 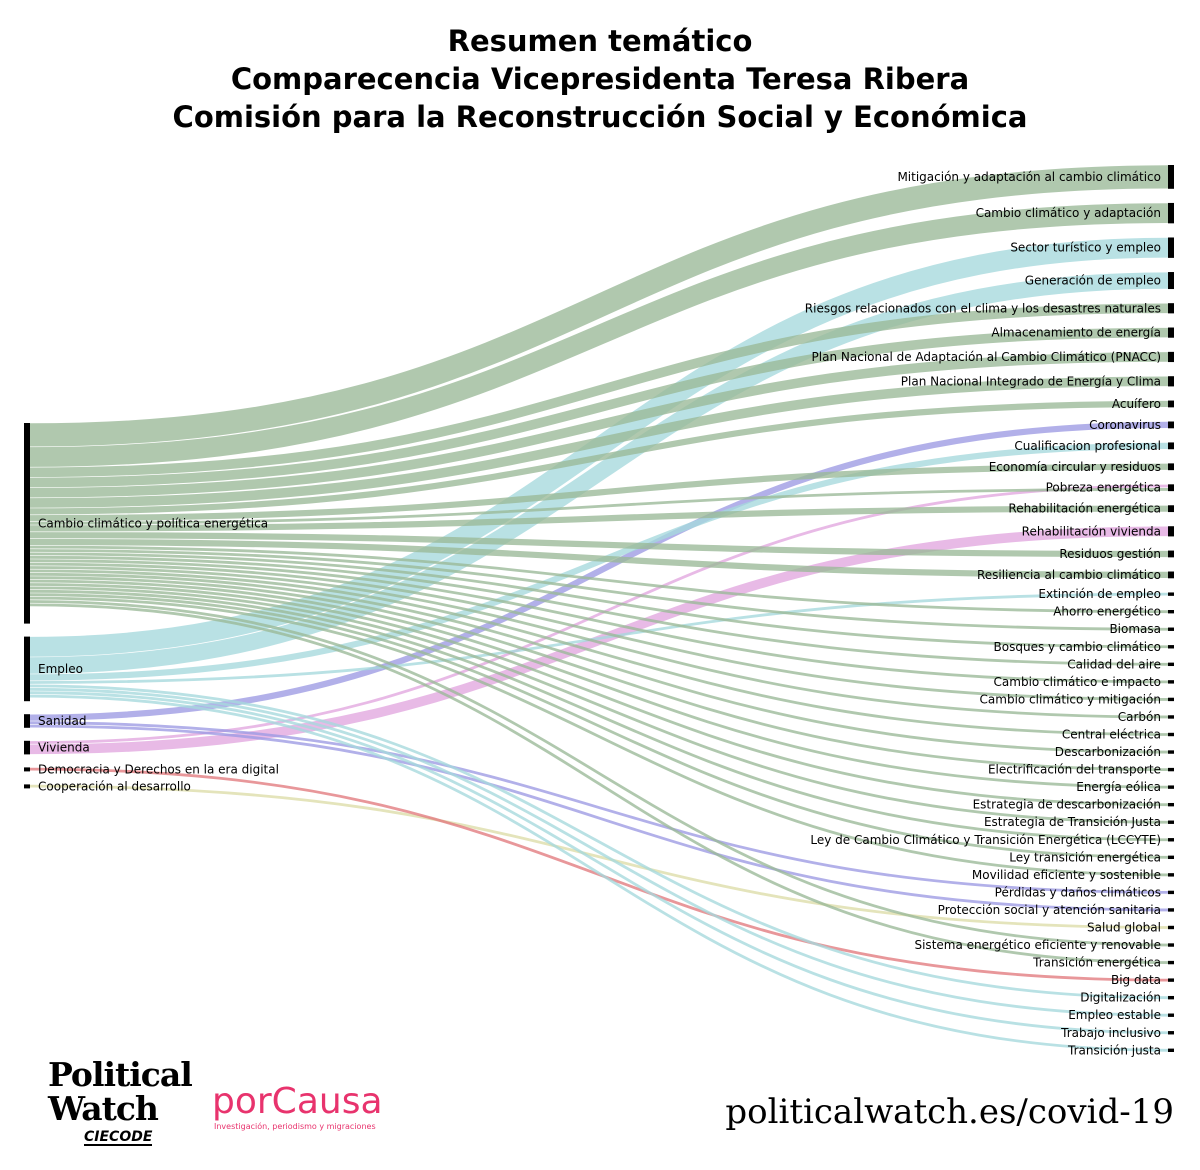 What do you see at coordinates (1118, 787) in the screenshot?
I see `target-label-energia-eolica: Energía eólica` at bounding box center [1118, 787].